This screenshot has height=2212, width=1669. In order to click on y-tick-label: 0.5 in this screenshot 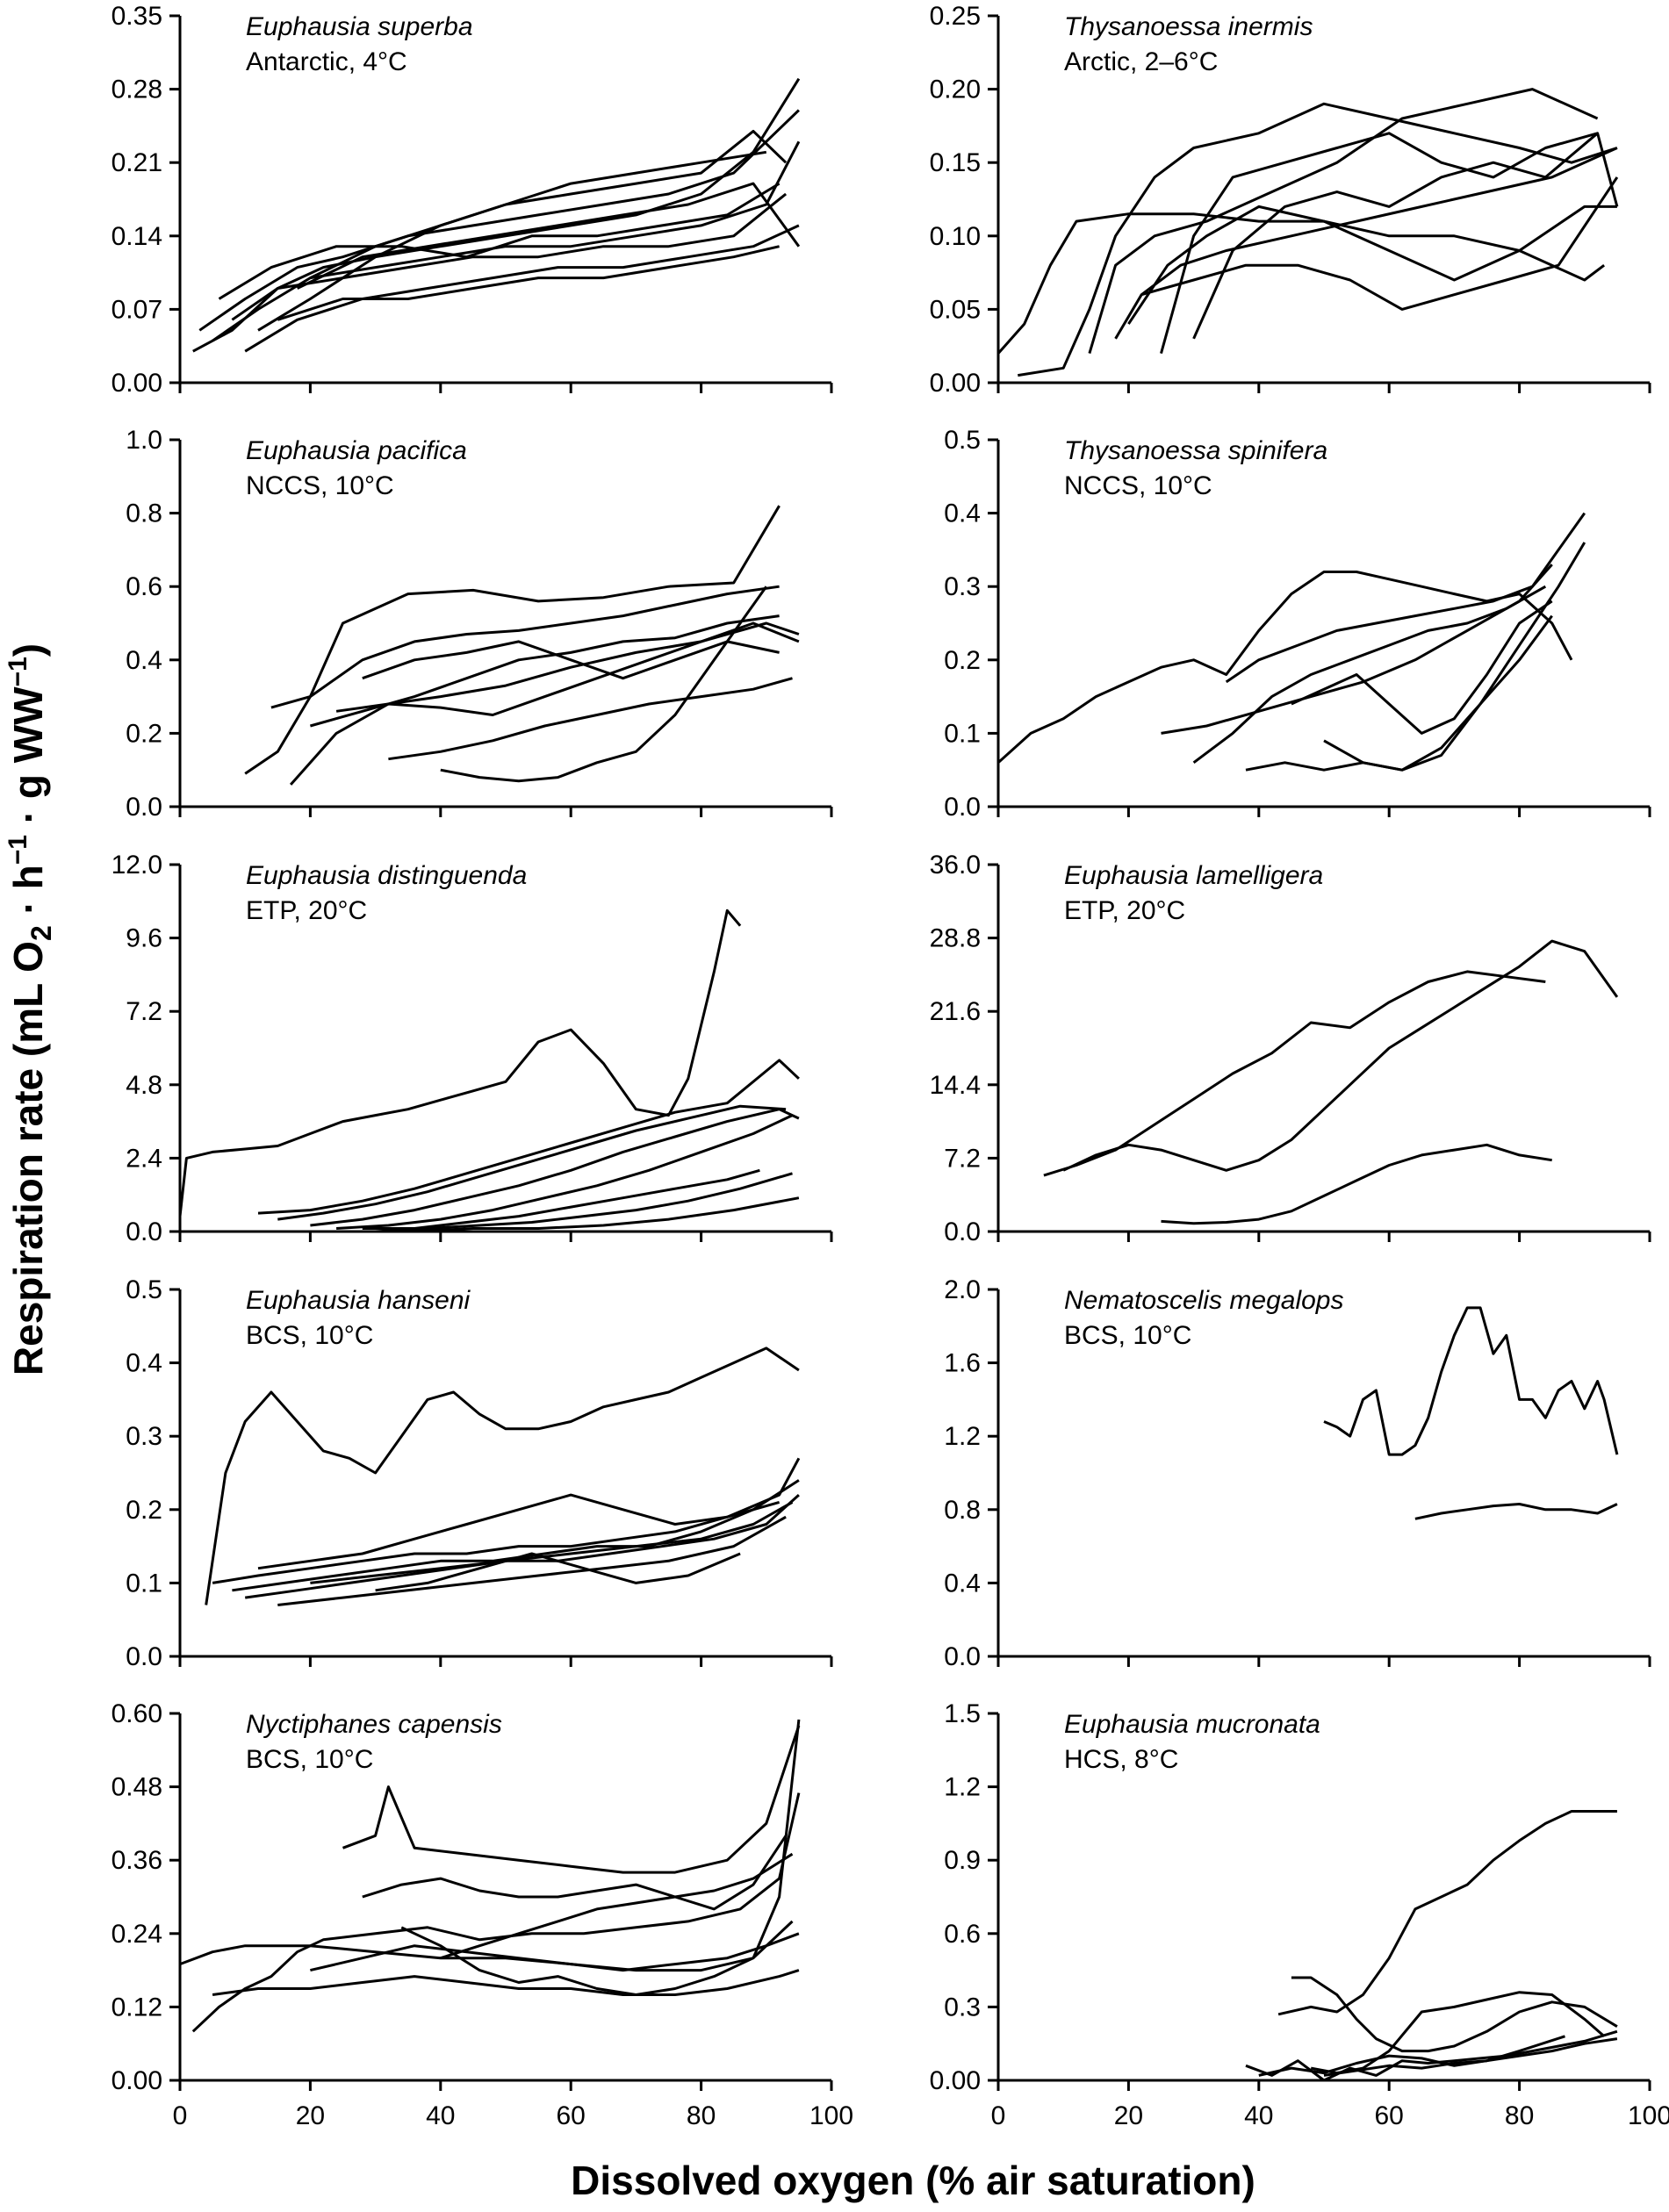, I will do `click(962, 440)`.